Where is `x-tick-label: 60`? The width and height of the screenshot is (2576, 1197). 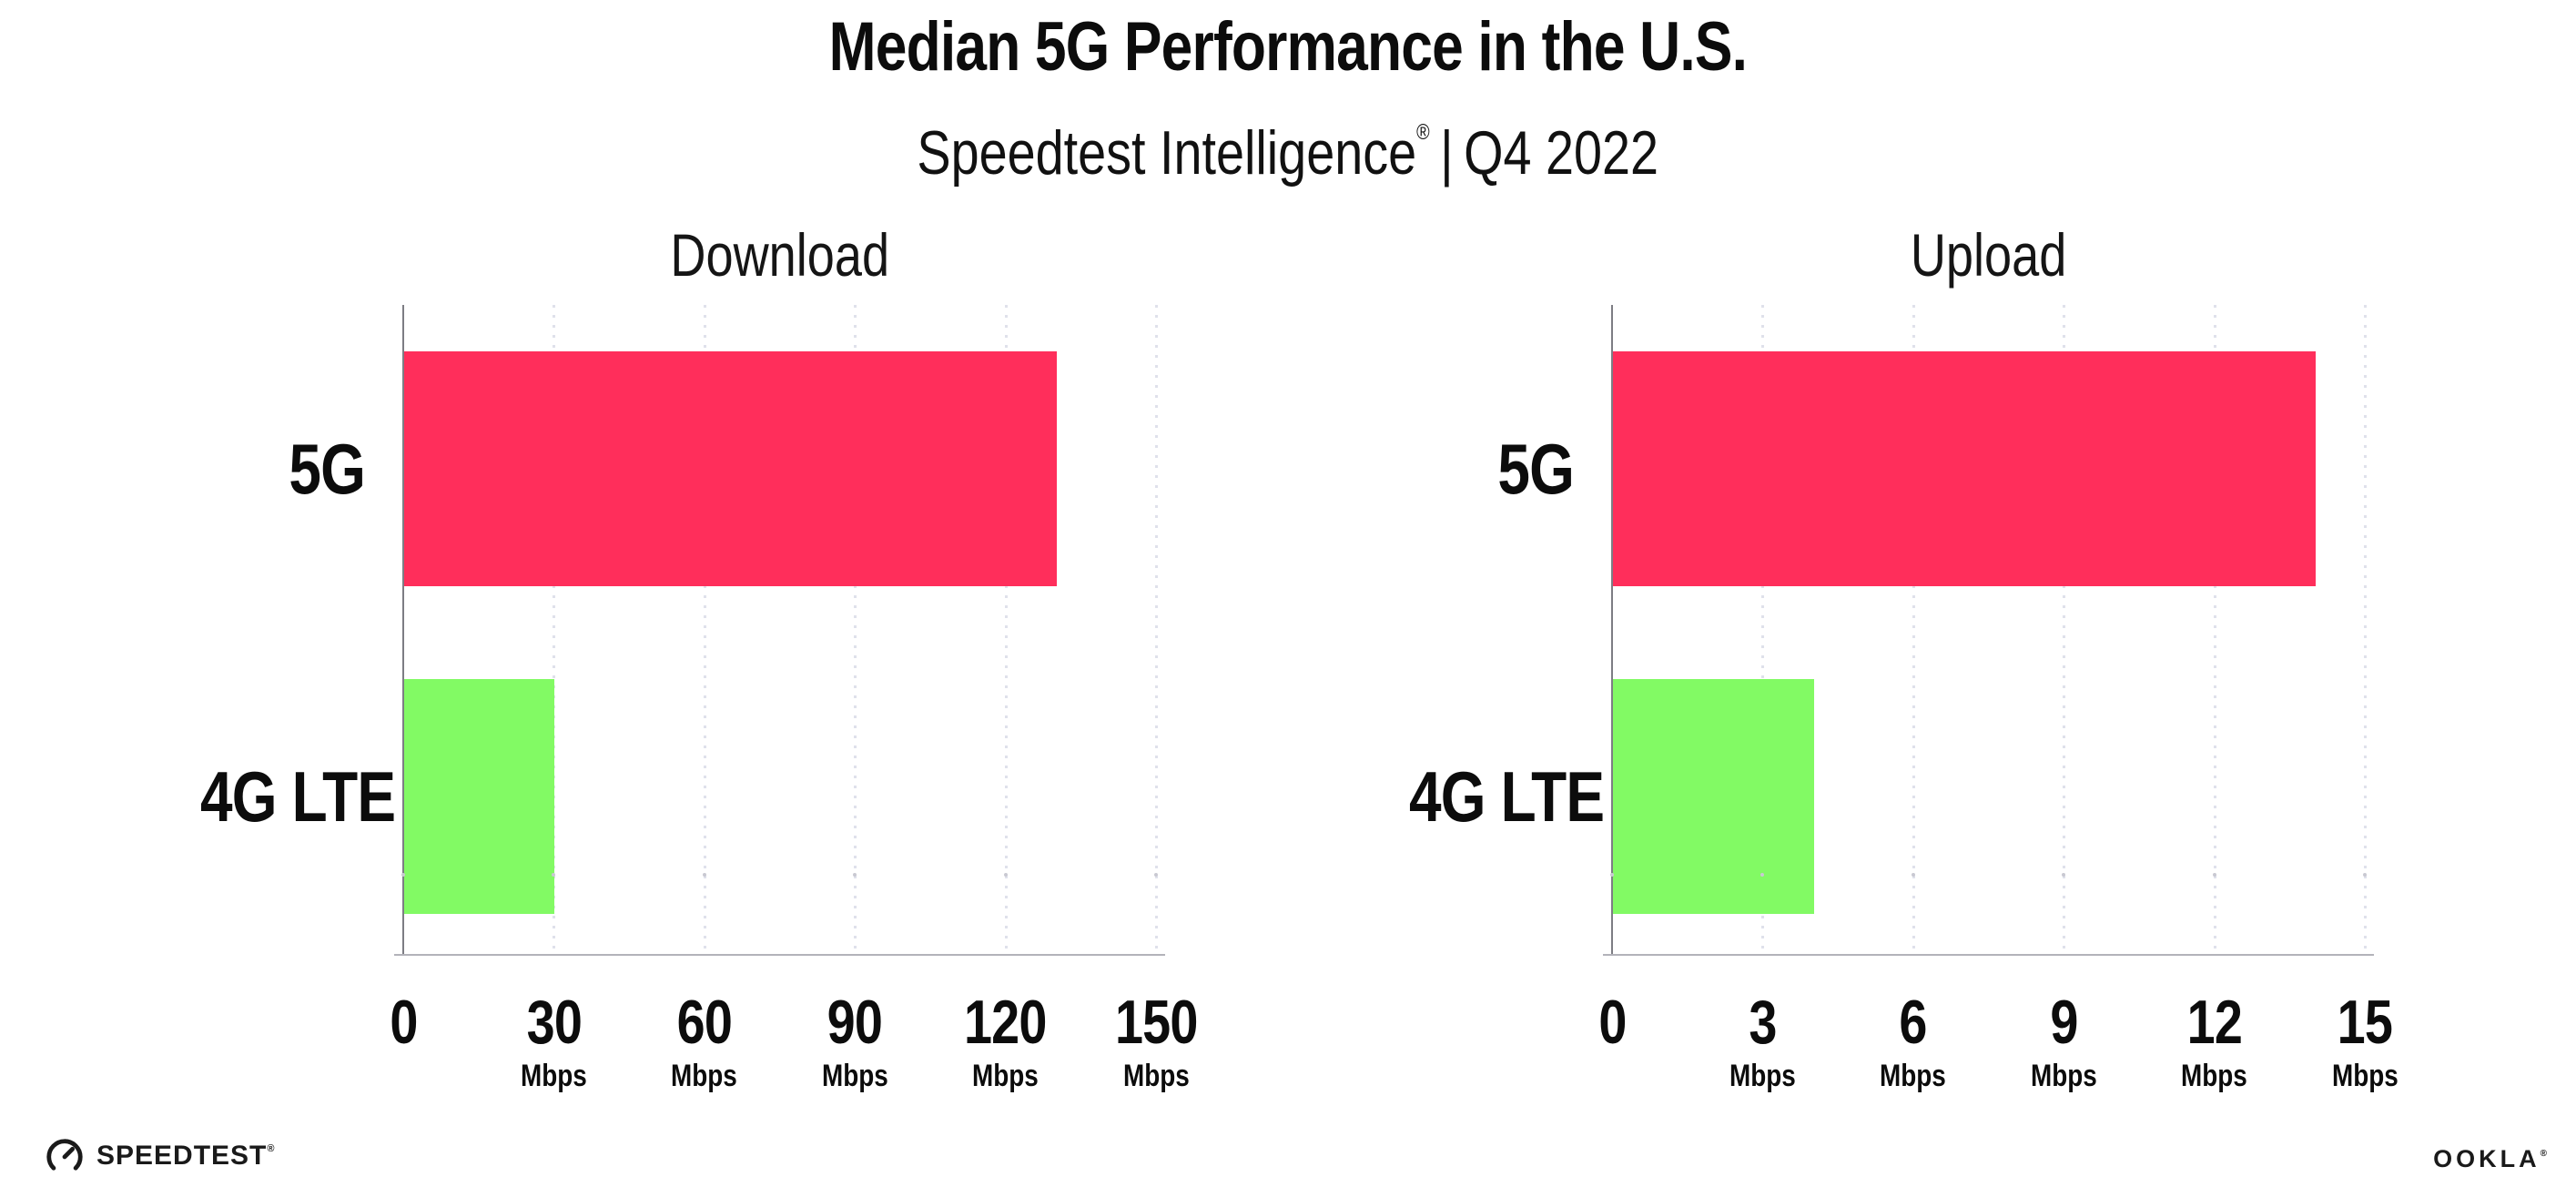 x-tick-label: 60 is located at coordinates (704, 1023).